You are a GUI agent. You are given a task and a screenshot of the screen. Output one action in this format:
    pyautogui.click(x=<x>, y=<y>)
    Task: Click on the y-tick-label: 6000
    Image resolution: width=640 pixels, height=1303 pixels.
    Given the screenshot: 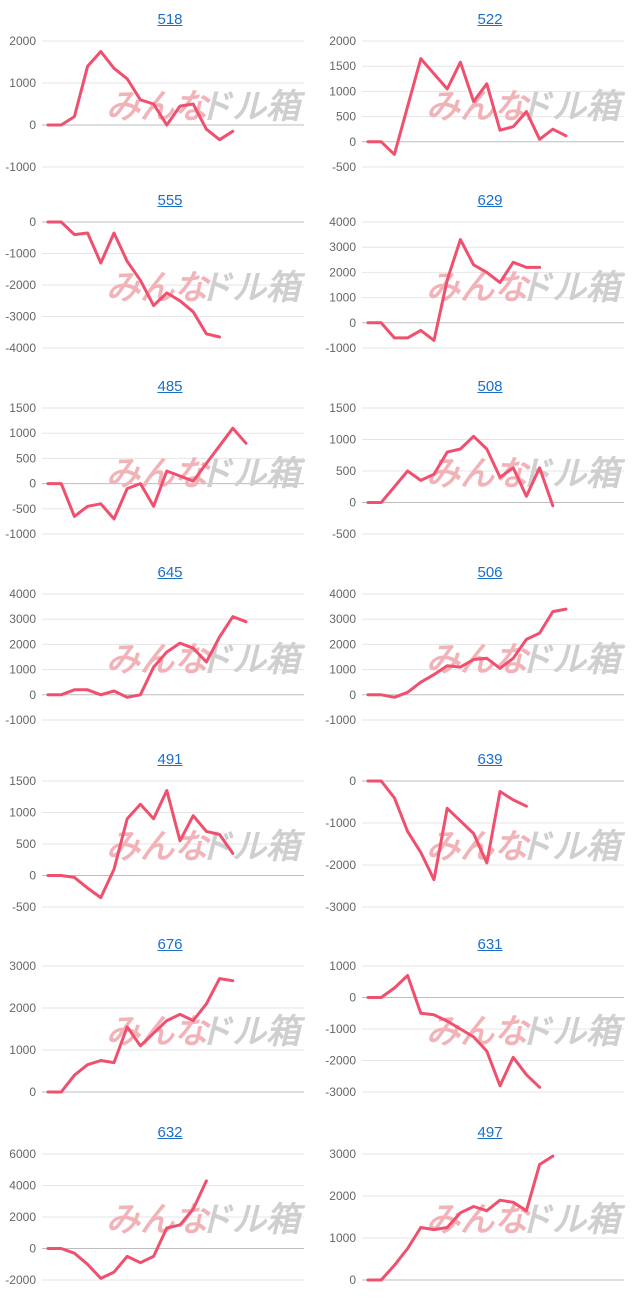 What is the action you would take?
    pyautogui.click(x=22, y=1154)
    